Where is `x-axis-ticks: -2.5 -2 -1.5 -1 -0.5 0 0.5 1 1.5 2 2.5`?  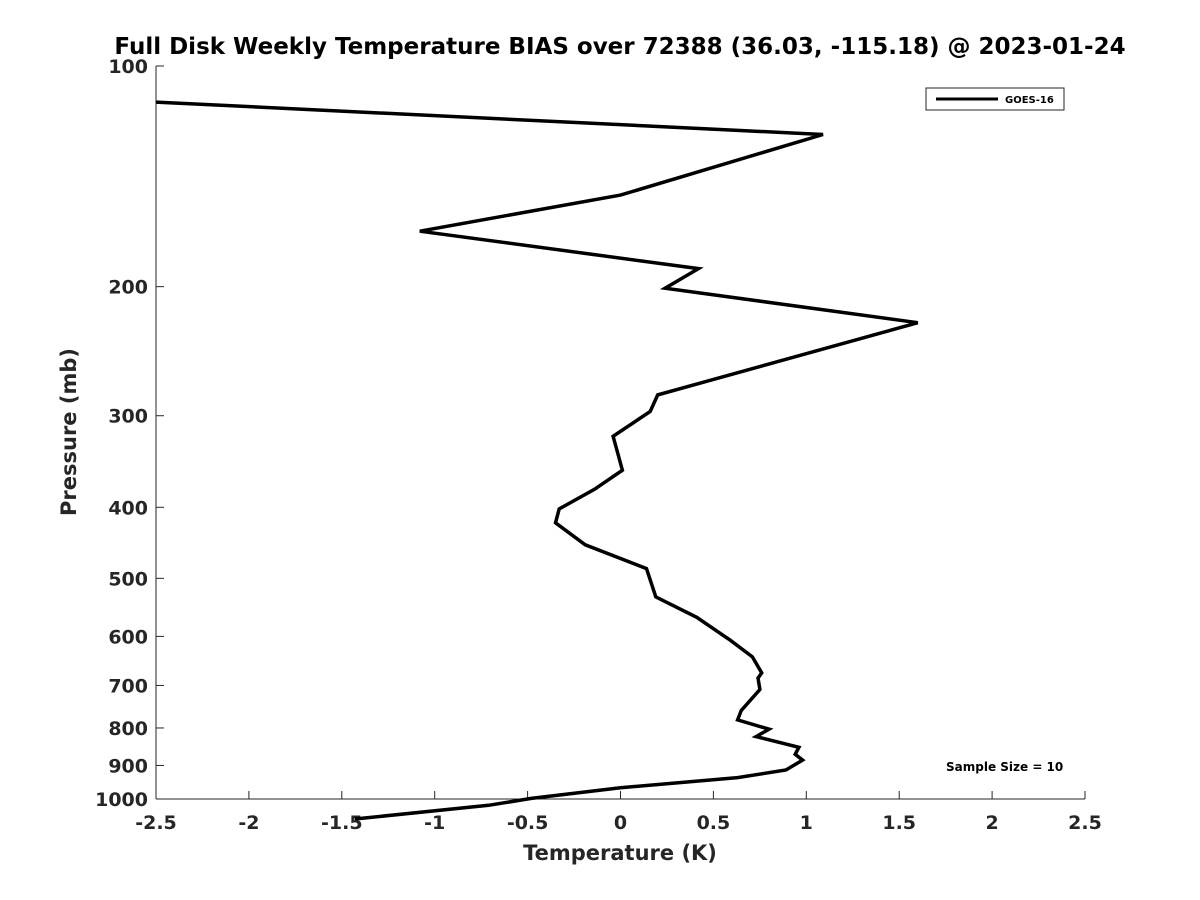 x-axis-ticks: -2.5 -2 -1.5 -1 -0.5 0 0.5 1 1.5 2 2.5 is located at coordinates (618, 812).